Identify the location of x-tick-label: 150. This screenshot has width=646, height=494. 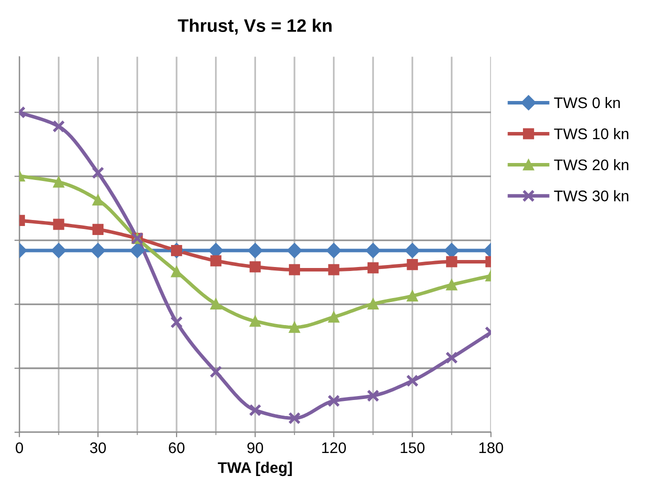
(412, 448).